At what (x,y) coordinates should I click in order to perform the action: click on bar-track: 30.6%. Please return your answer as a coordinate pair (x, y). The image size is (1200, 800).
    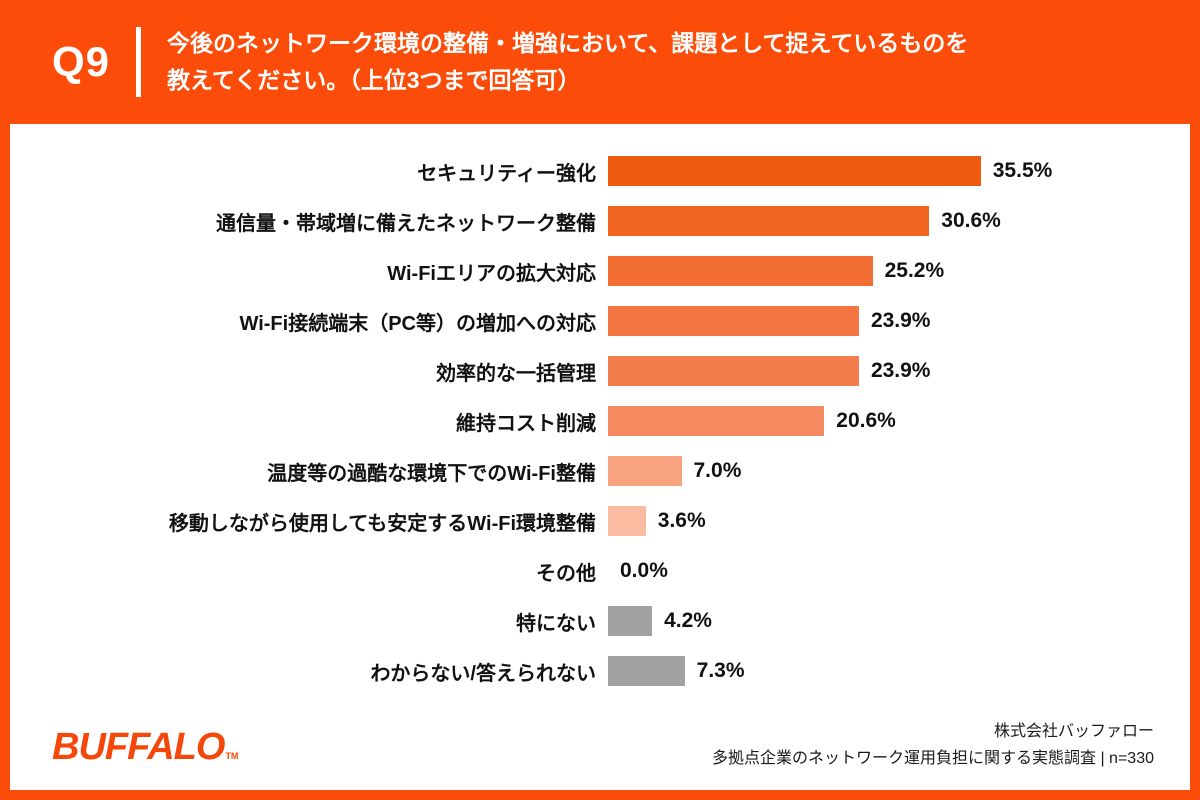
    Looking at the image, I should click on (804, 221).